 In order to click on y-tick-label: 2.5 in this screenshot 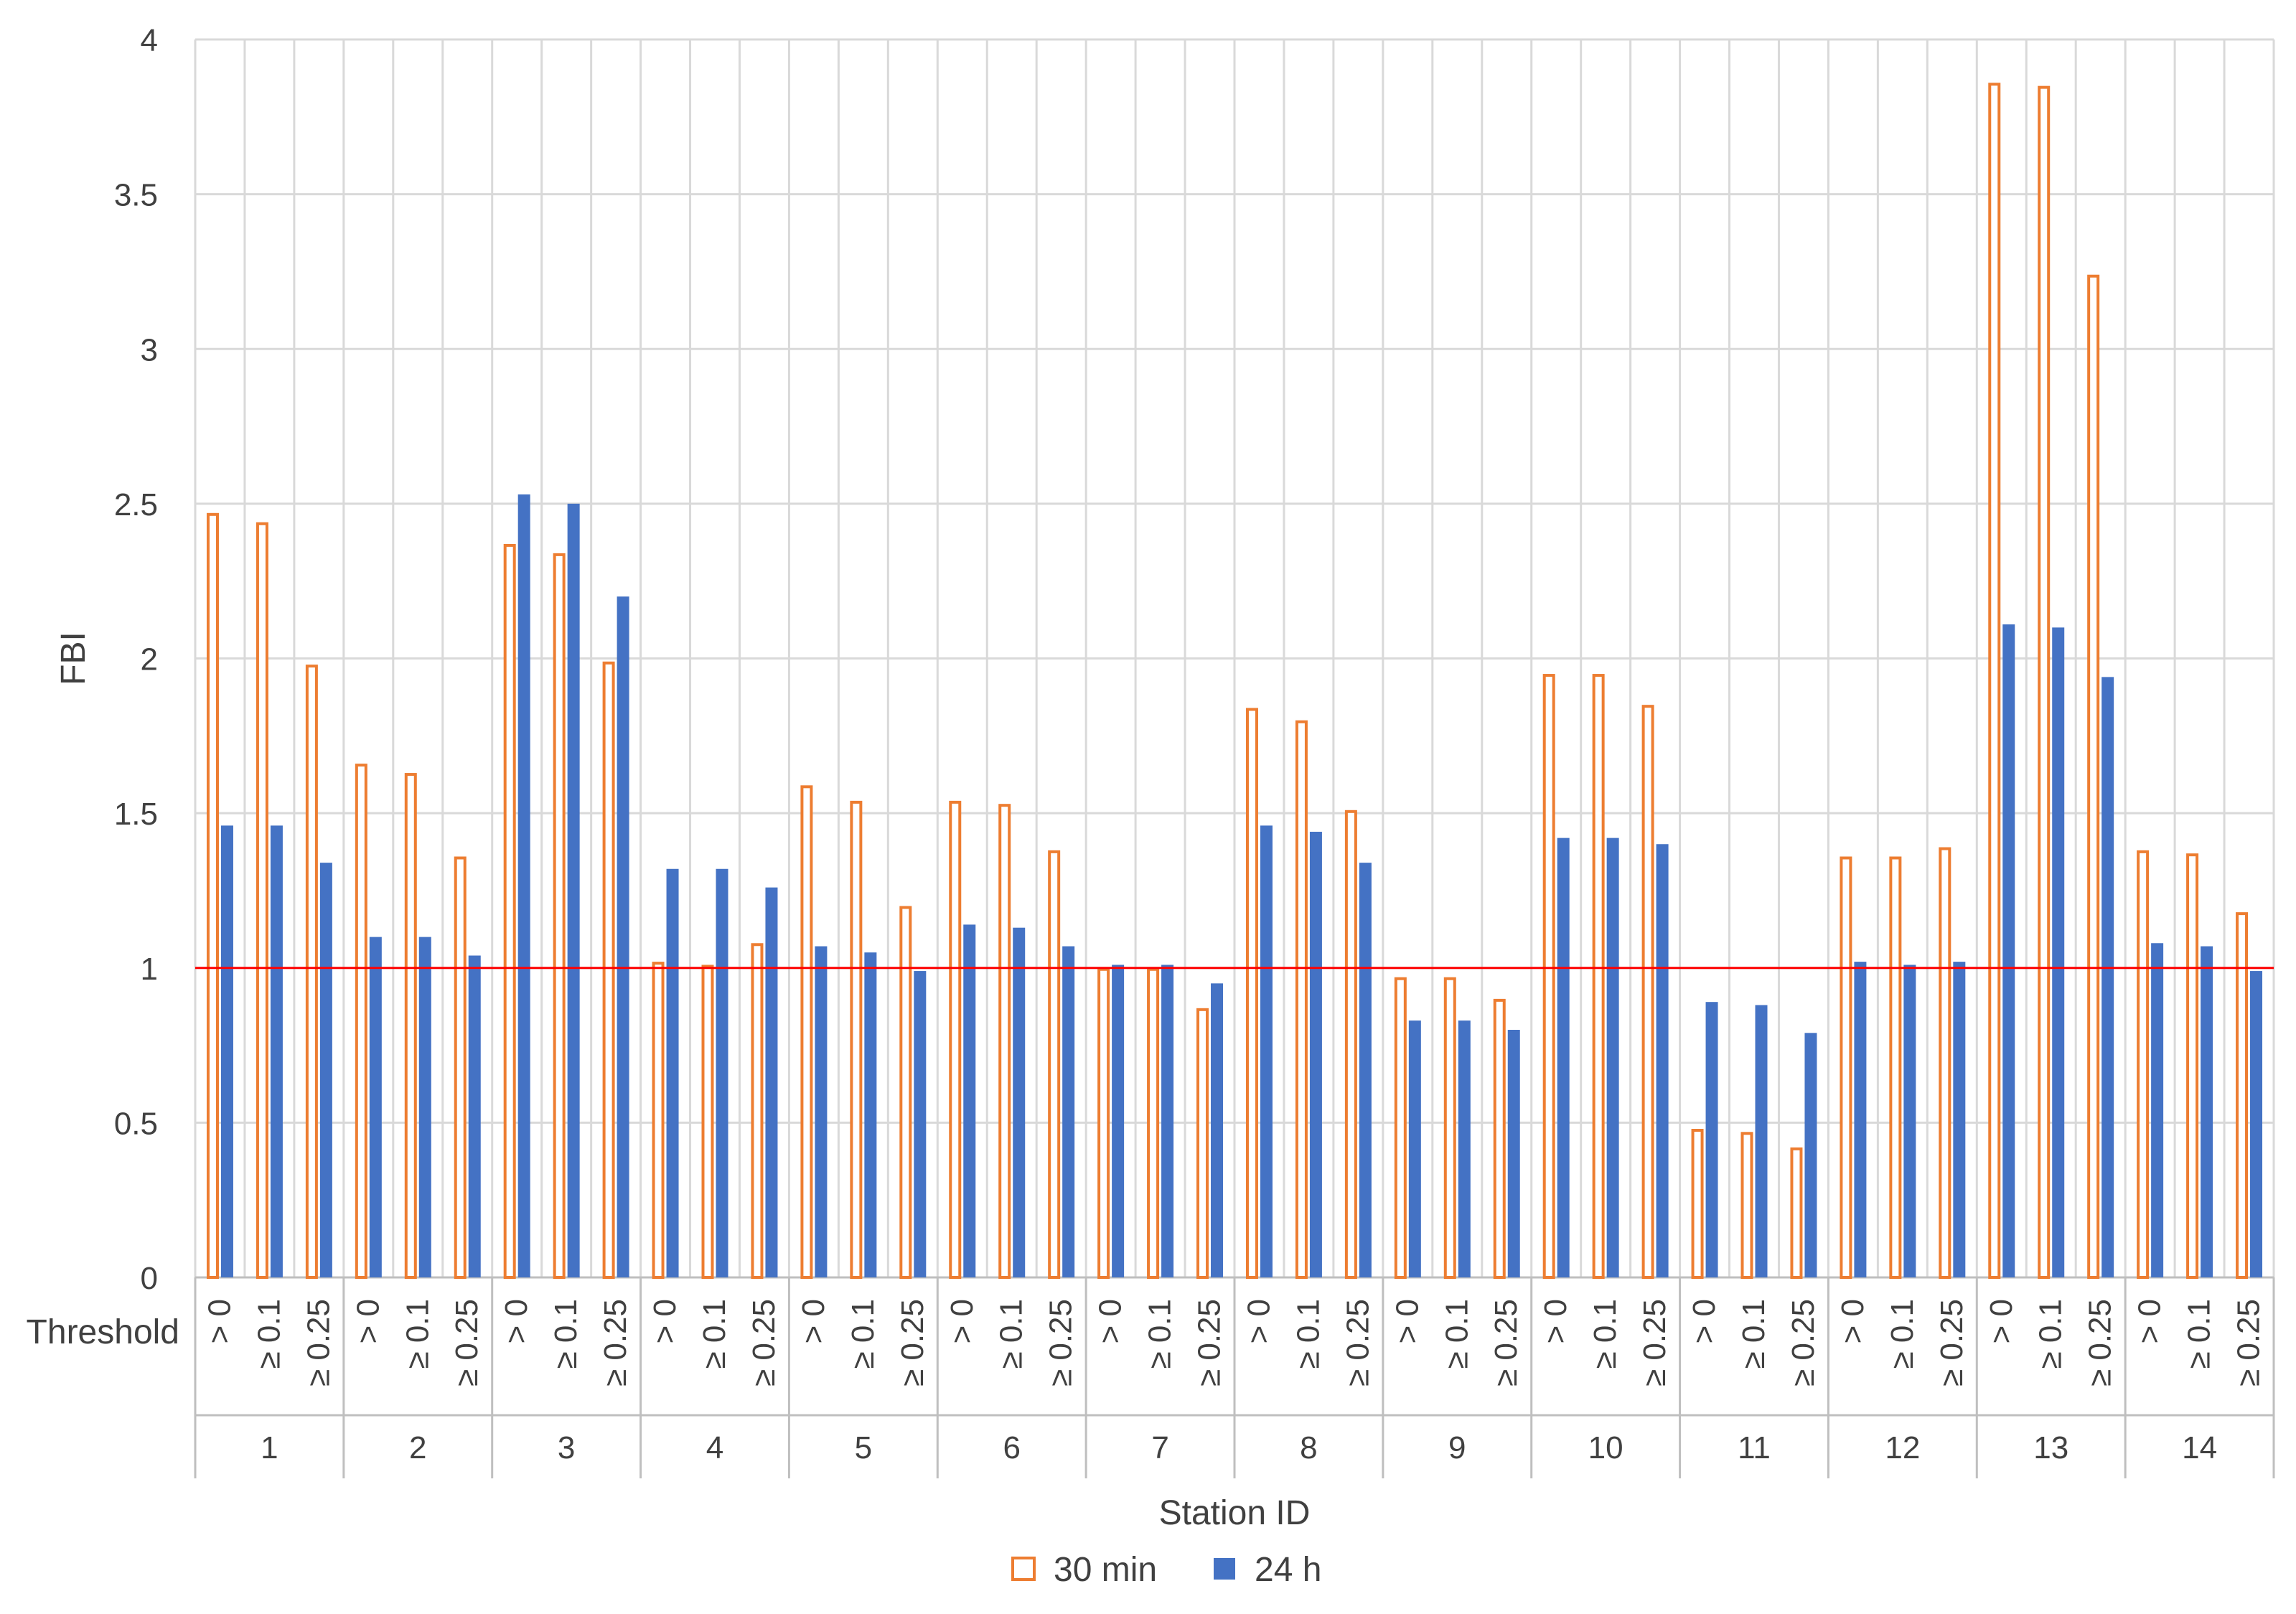, I will do `click(136, 504)`.